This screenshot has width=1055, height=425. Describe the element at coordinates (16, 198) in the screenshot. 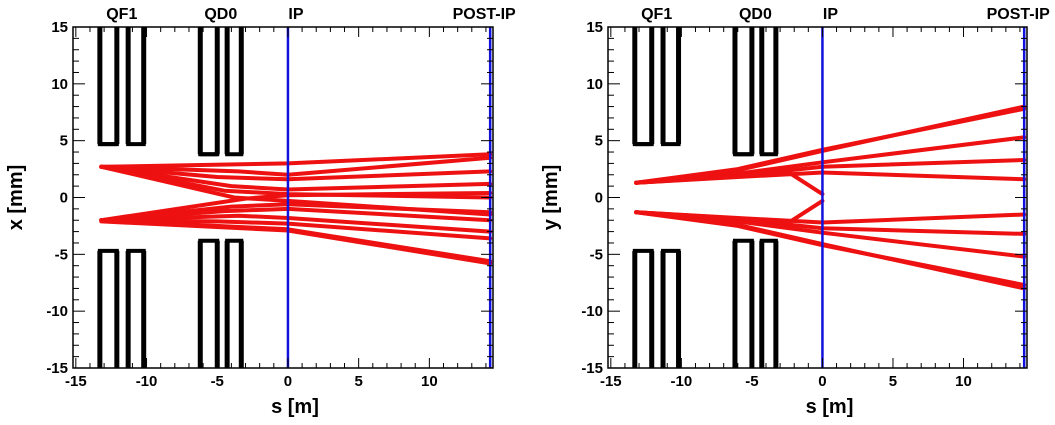

I see `y-axis-title: x [mm]` at that location.